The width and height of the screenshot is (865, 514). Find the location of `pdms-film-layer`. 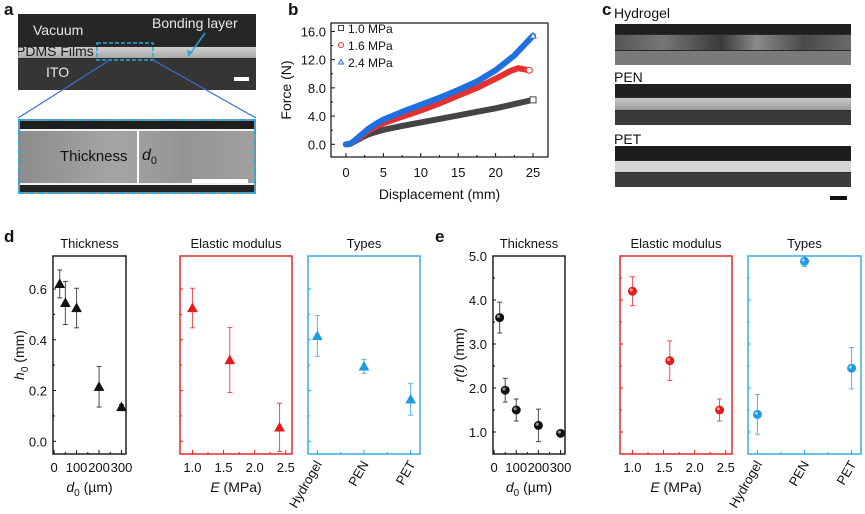

pdms-film-layer is located at coordinates (137, 52).